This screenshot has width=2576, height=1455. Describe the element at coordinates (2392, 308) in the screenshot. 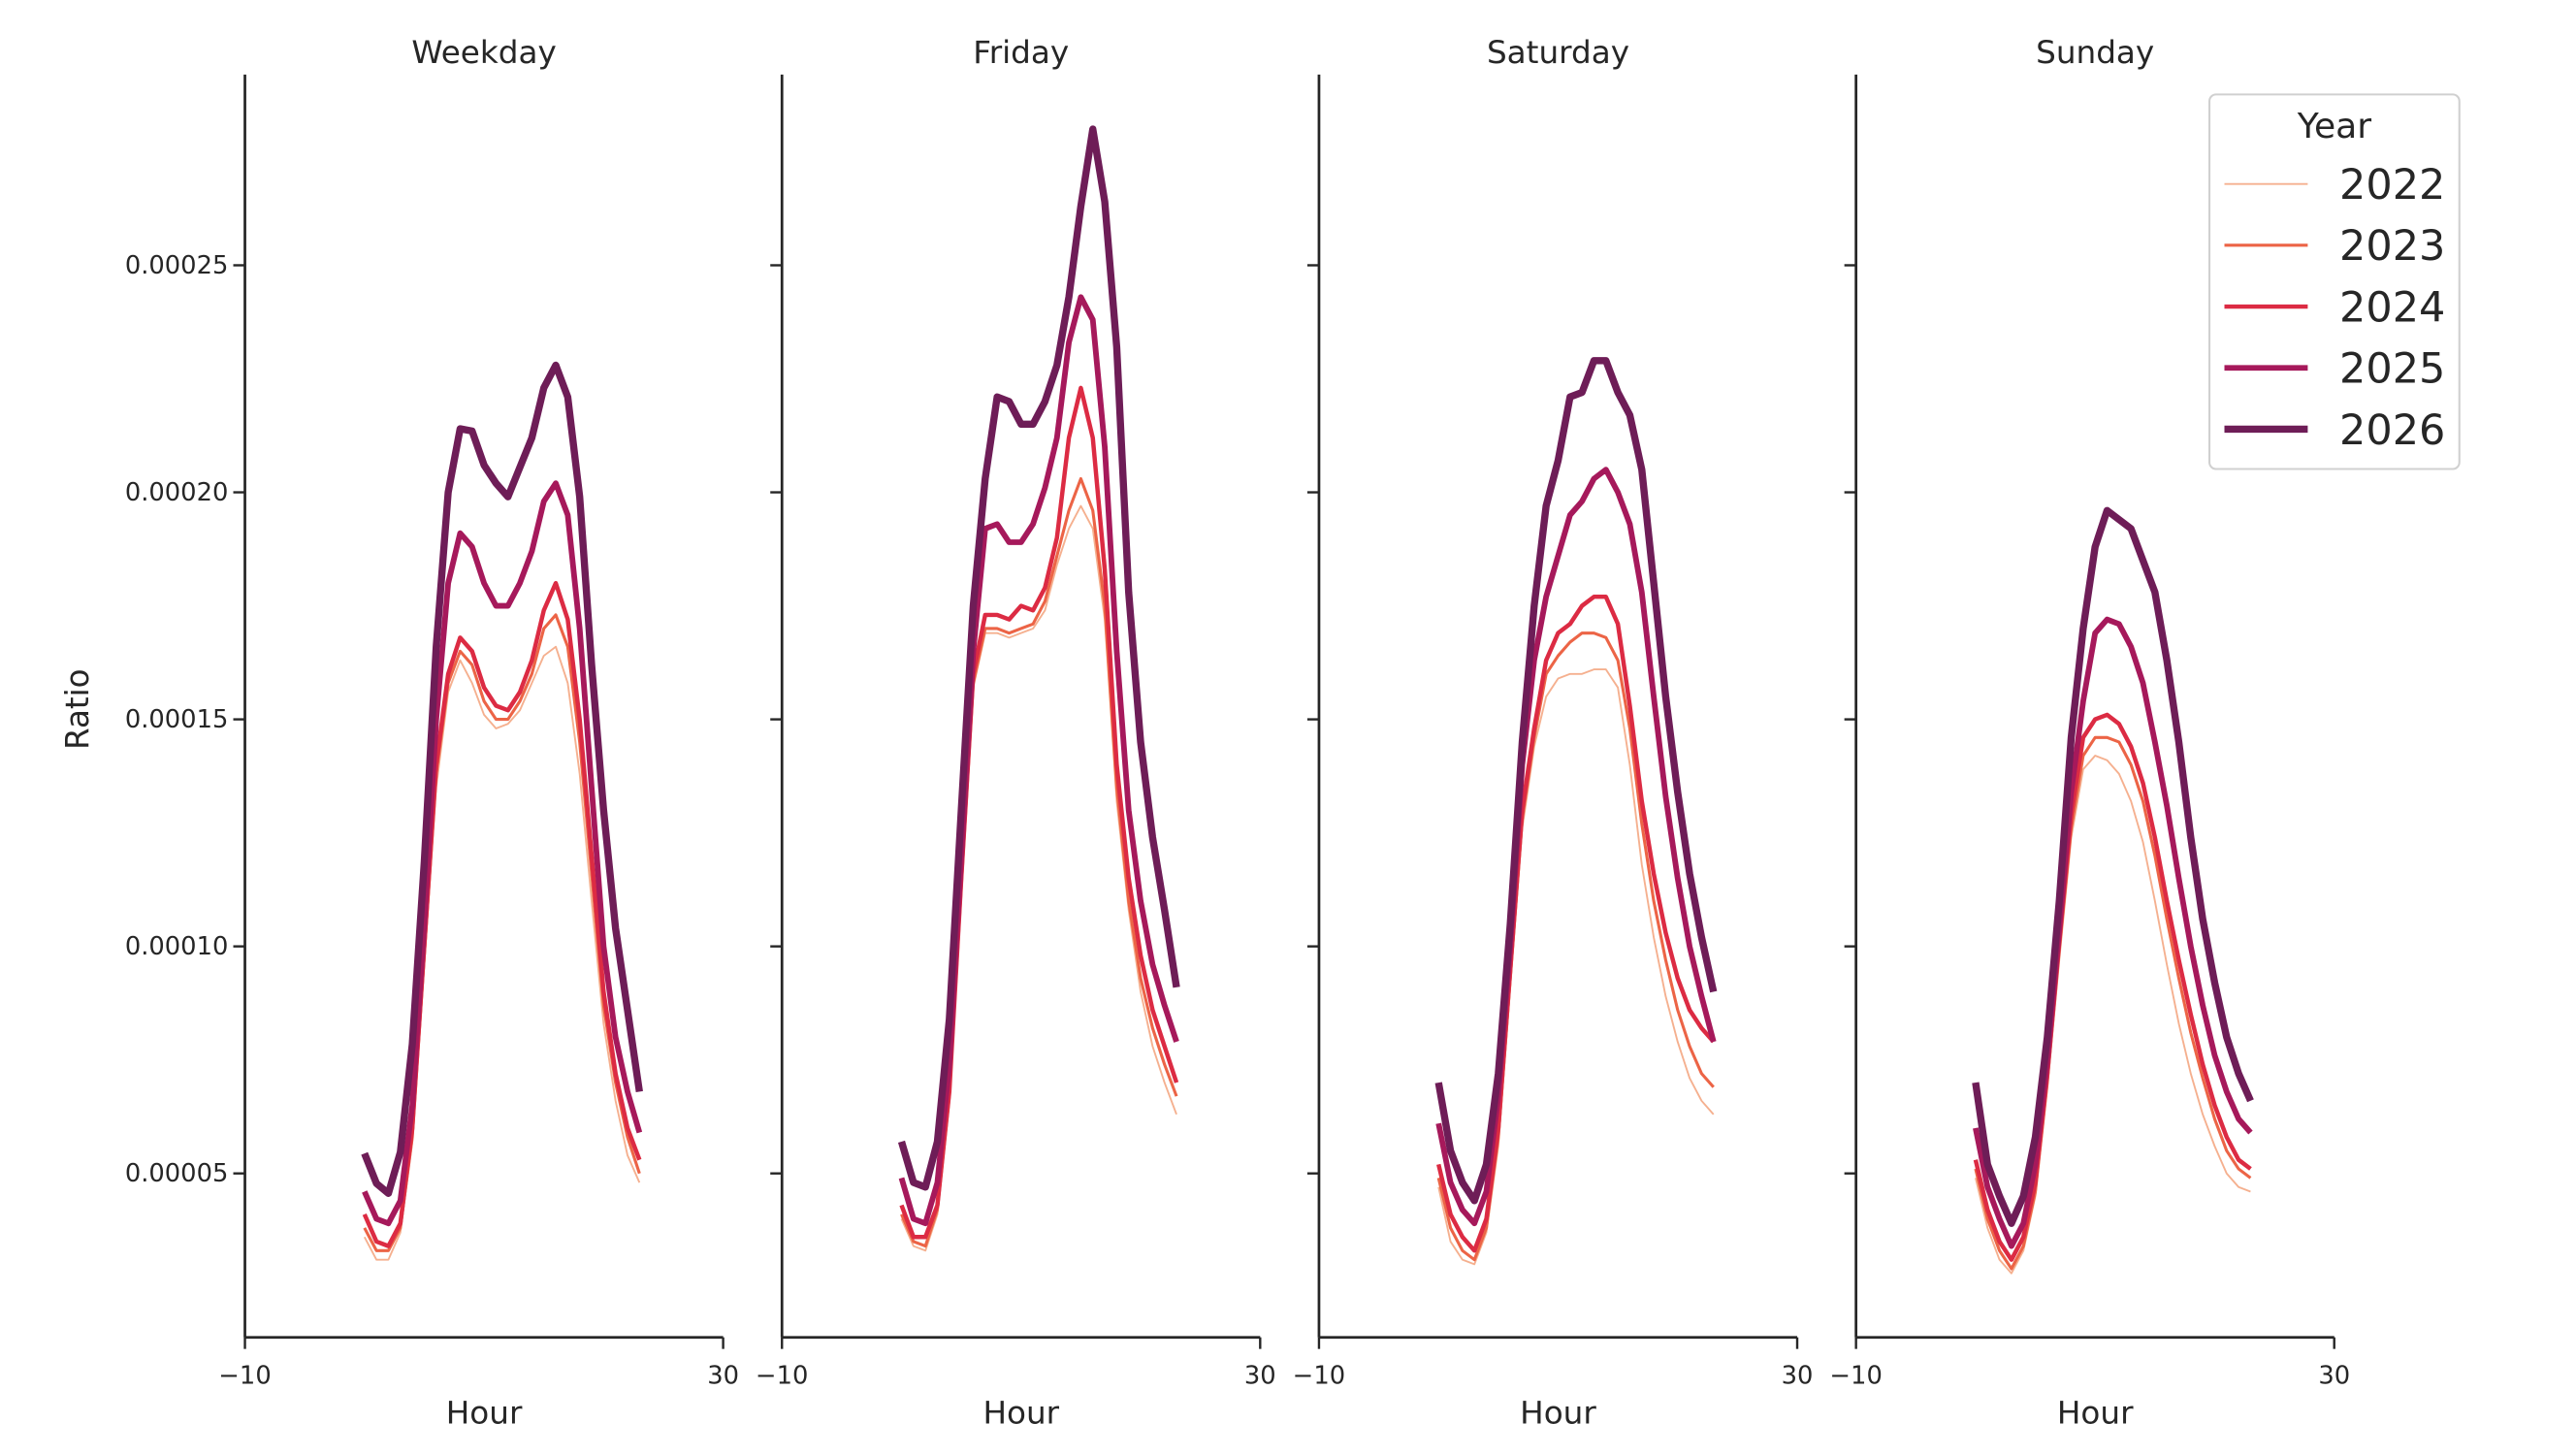

I see `legend-label: 2024` at that location.